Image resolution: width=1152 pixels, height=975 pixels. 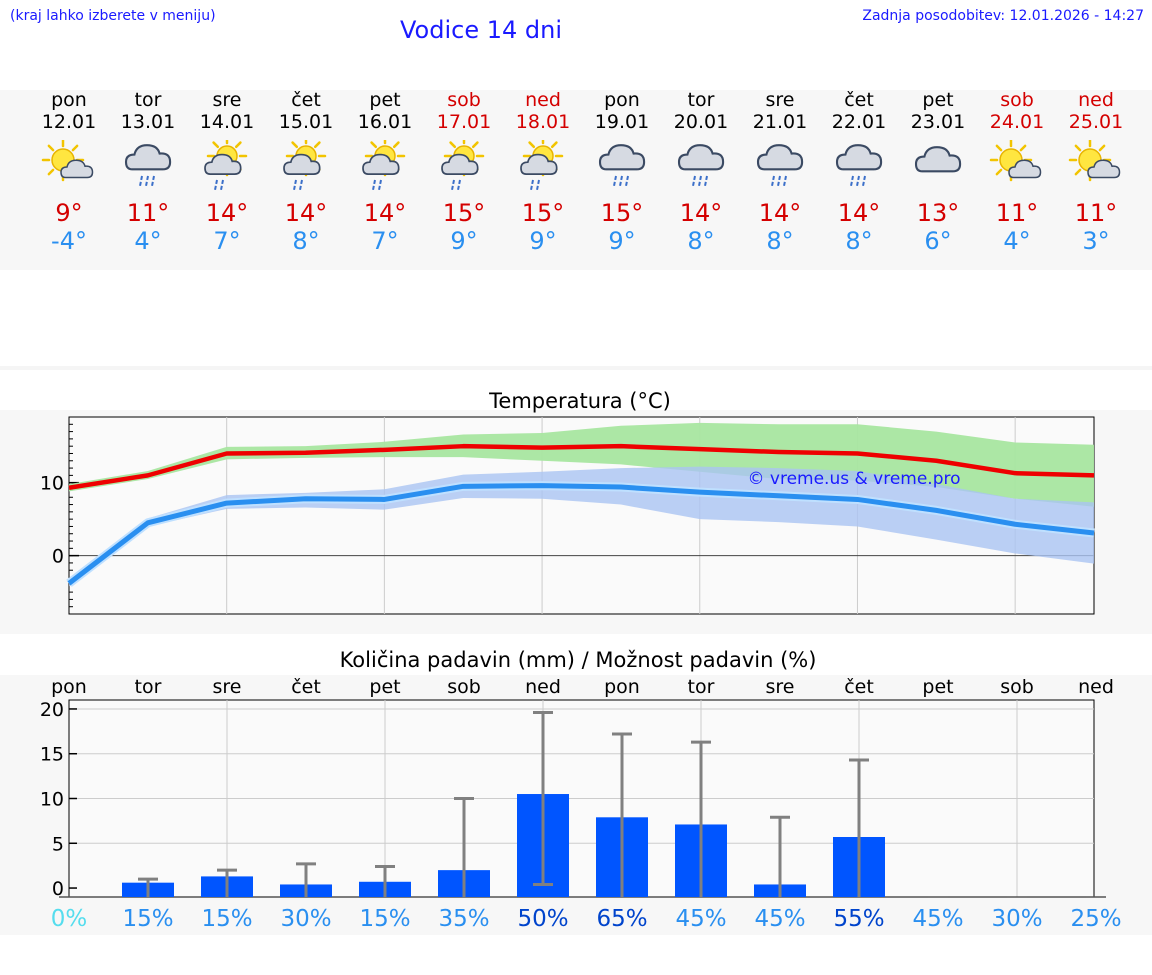 What do you see at coordinates (543, 919) in the screenshot?
I see `precipitation-probability: 50%` at bounding box center [543, 919].